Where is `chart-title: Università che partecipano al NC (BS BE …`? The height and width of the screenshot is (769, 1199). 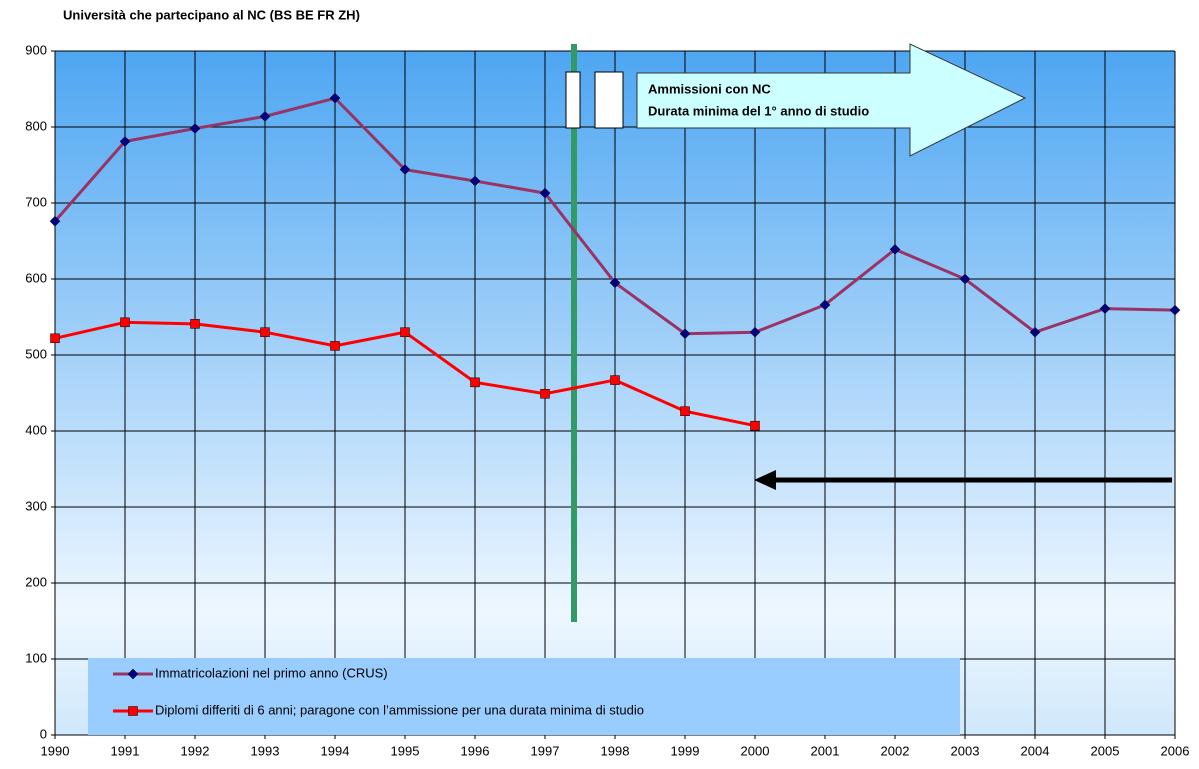
chart-title: Università che partecipano al NC (BS BE … is located at coordinates (211, 14).